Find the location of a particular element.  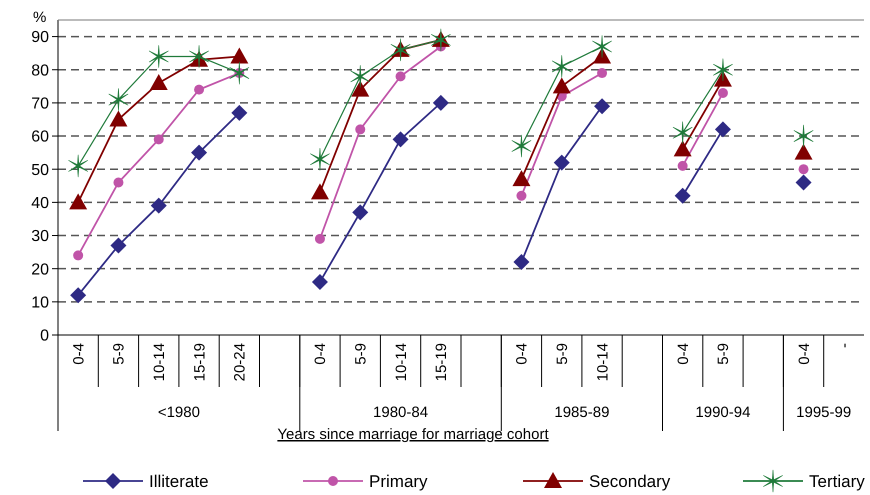

y-tick-label: 70 is located at coordinates (40, 103).